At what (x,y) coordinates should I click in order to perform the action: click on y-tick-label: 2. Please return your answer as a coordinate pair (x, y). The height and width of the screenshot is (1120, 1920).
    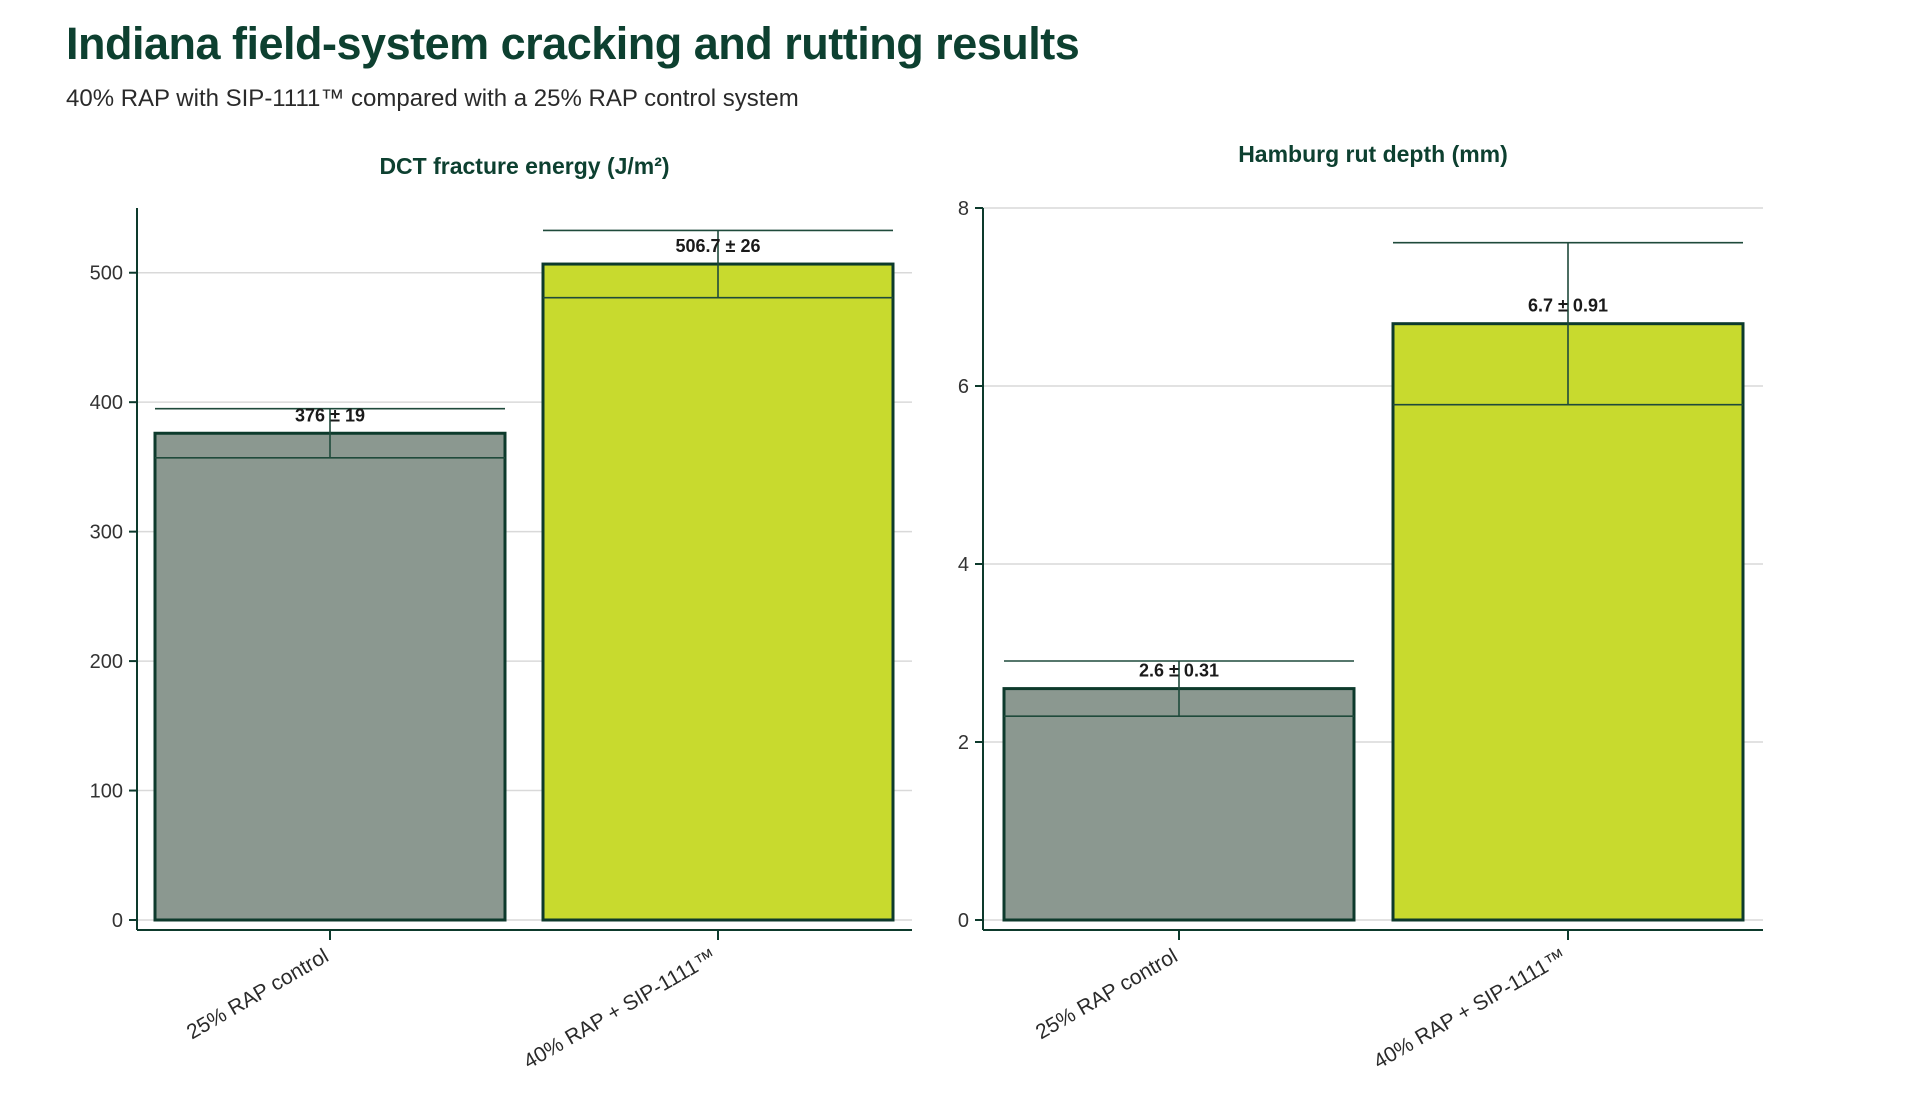
    Looking at the image, I should click on (963, 743).